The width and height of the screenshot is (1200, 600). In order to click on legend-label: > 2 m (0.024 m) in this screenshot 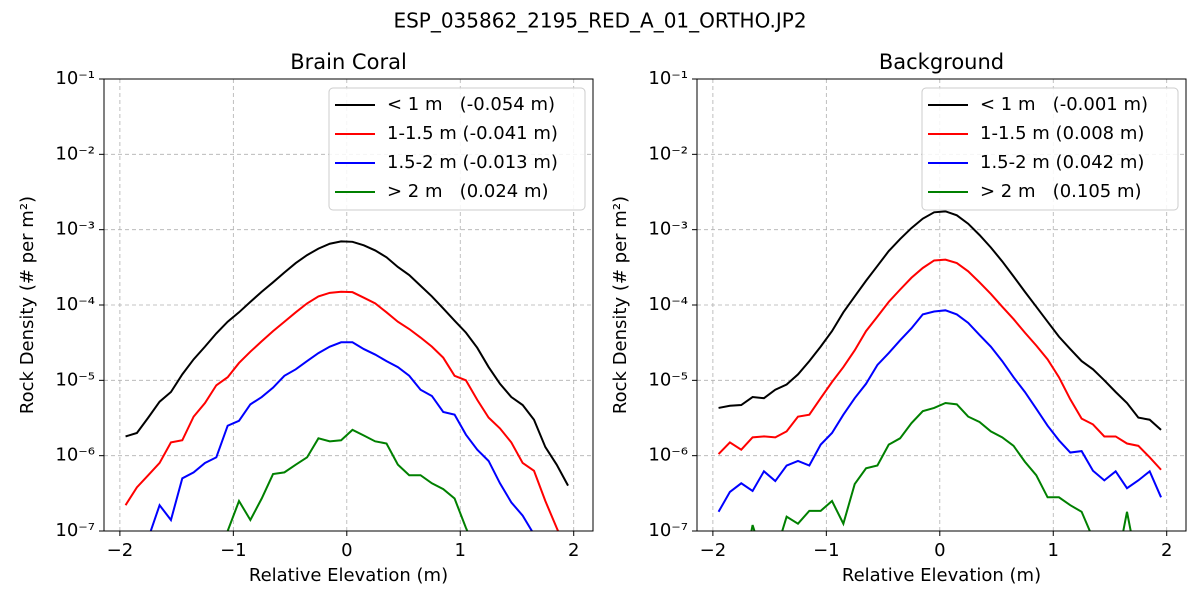, I will do `click(468, 191)`.